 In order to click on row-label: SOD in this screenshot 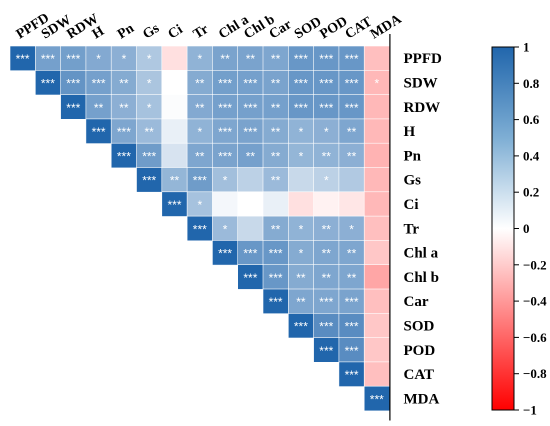, I will do `click(419, 326)`.